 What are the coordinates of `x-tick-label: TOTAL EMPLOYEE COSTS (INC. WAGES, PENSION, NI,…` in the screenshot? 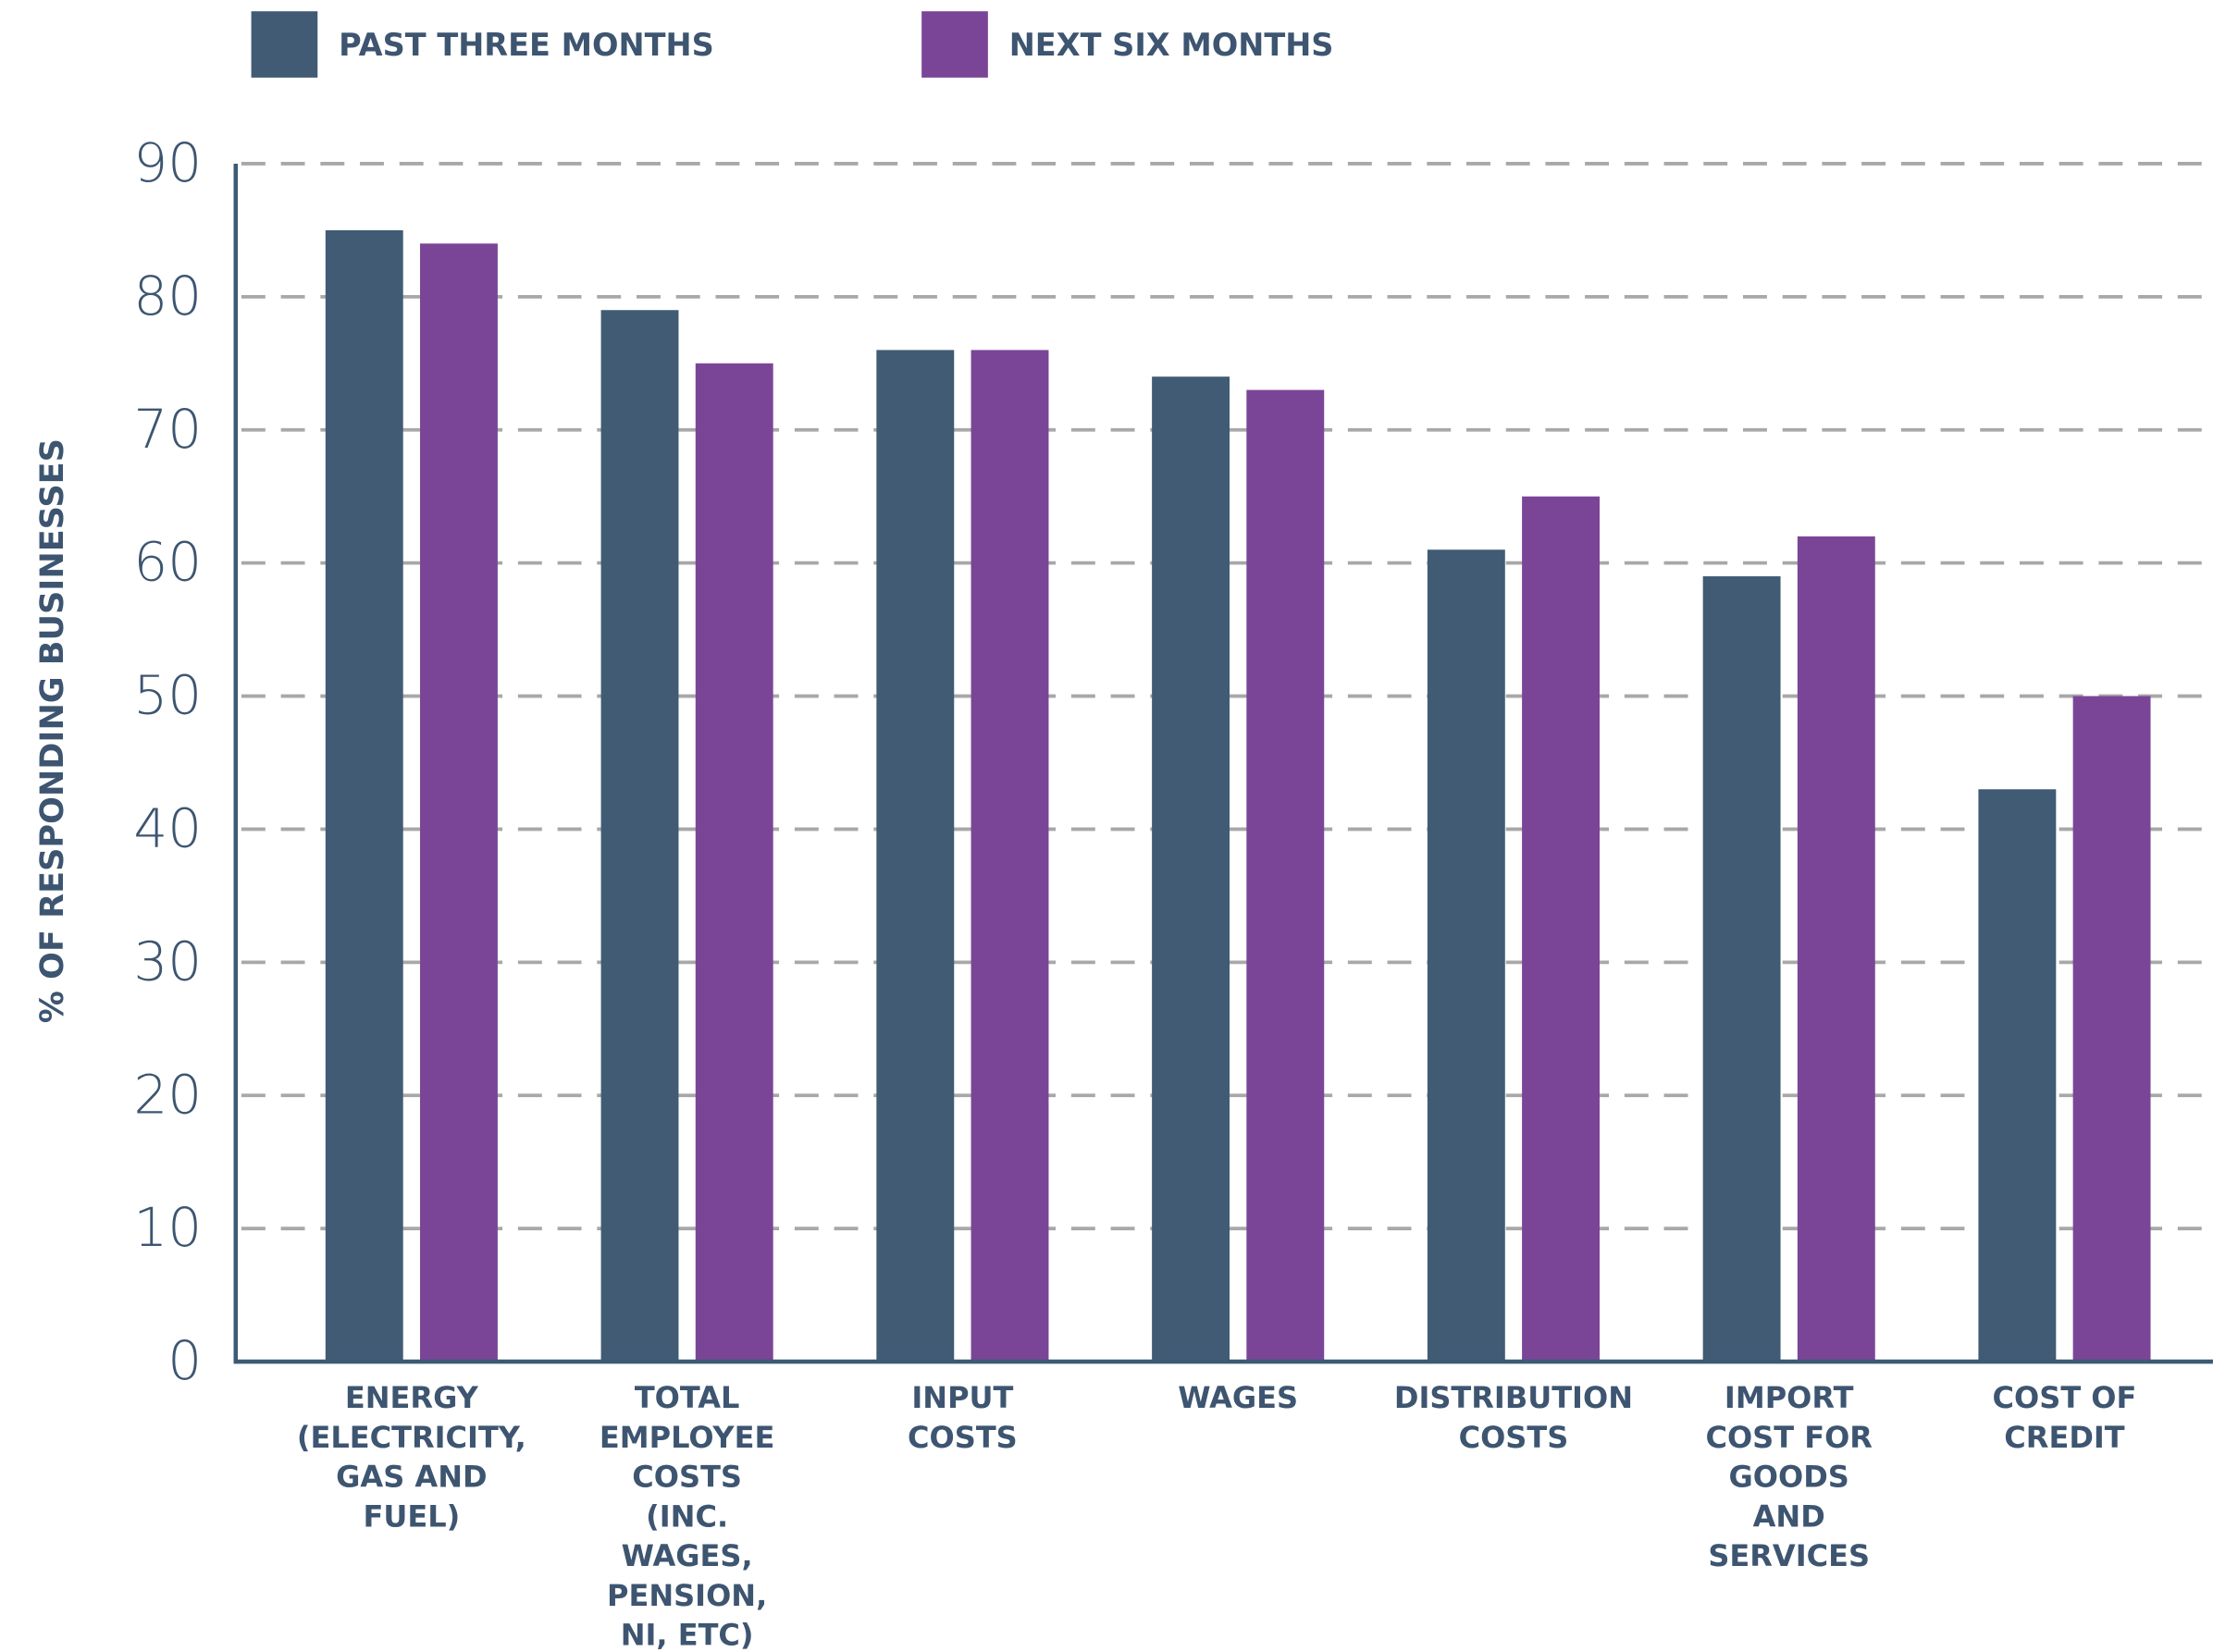 It's located at (687, 1516).